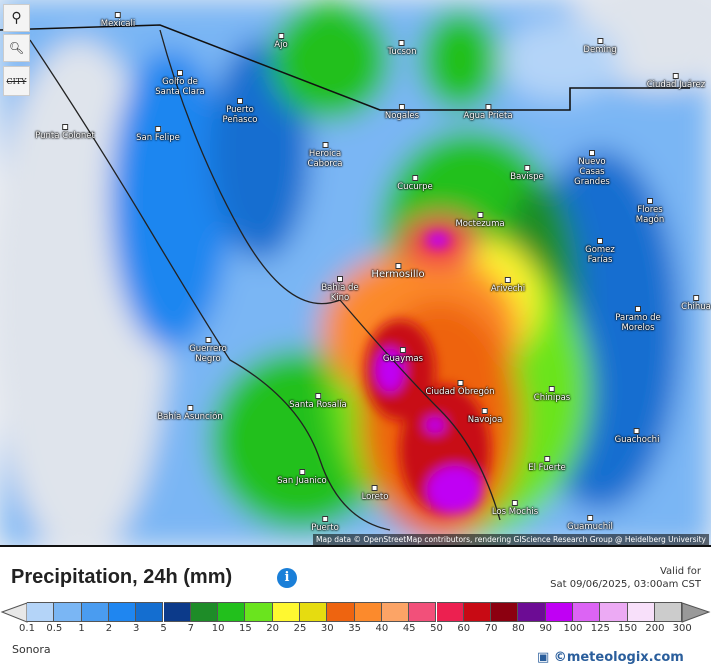 This screenshot has height=665, width=711. Describe the element at coordinates (327, 628) in the screenshot. I see `scale-tick-label: 30` at that location.